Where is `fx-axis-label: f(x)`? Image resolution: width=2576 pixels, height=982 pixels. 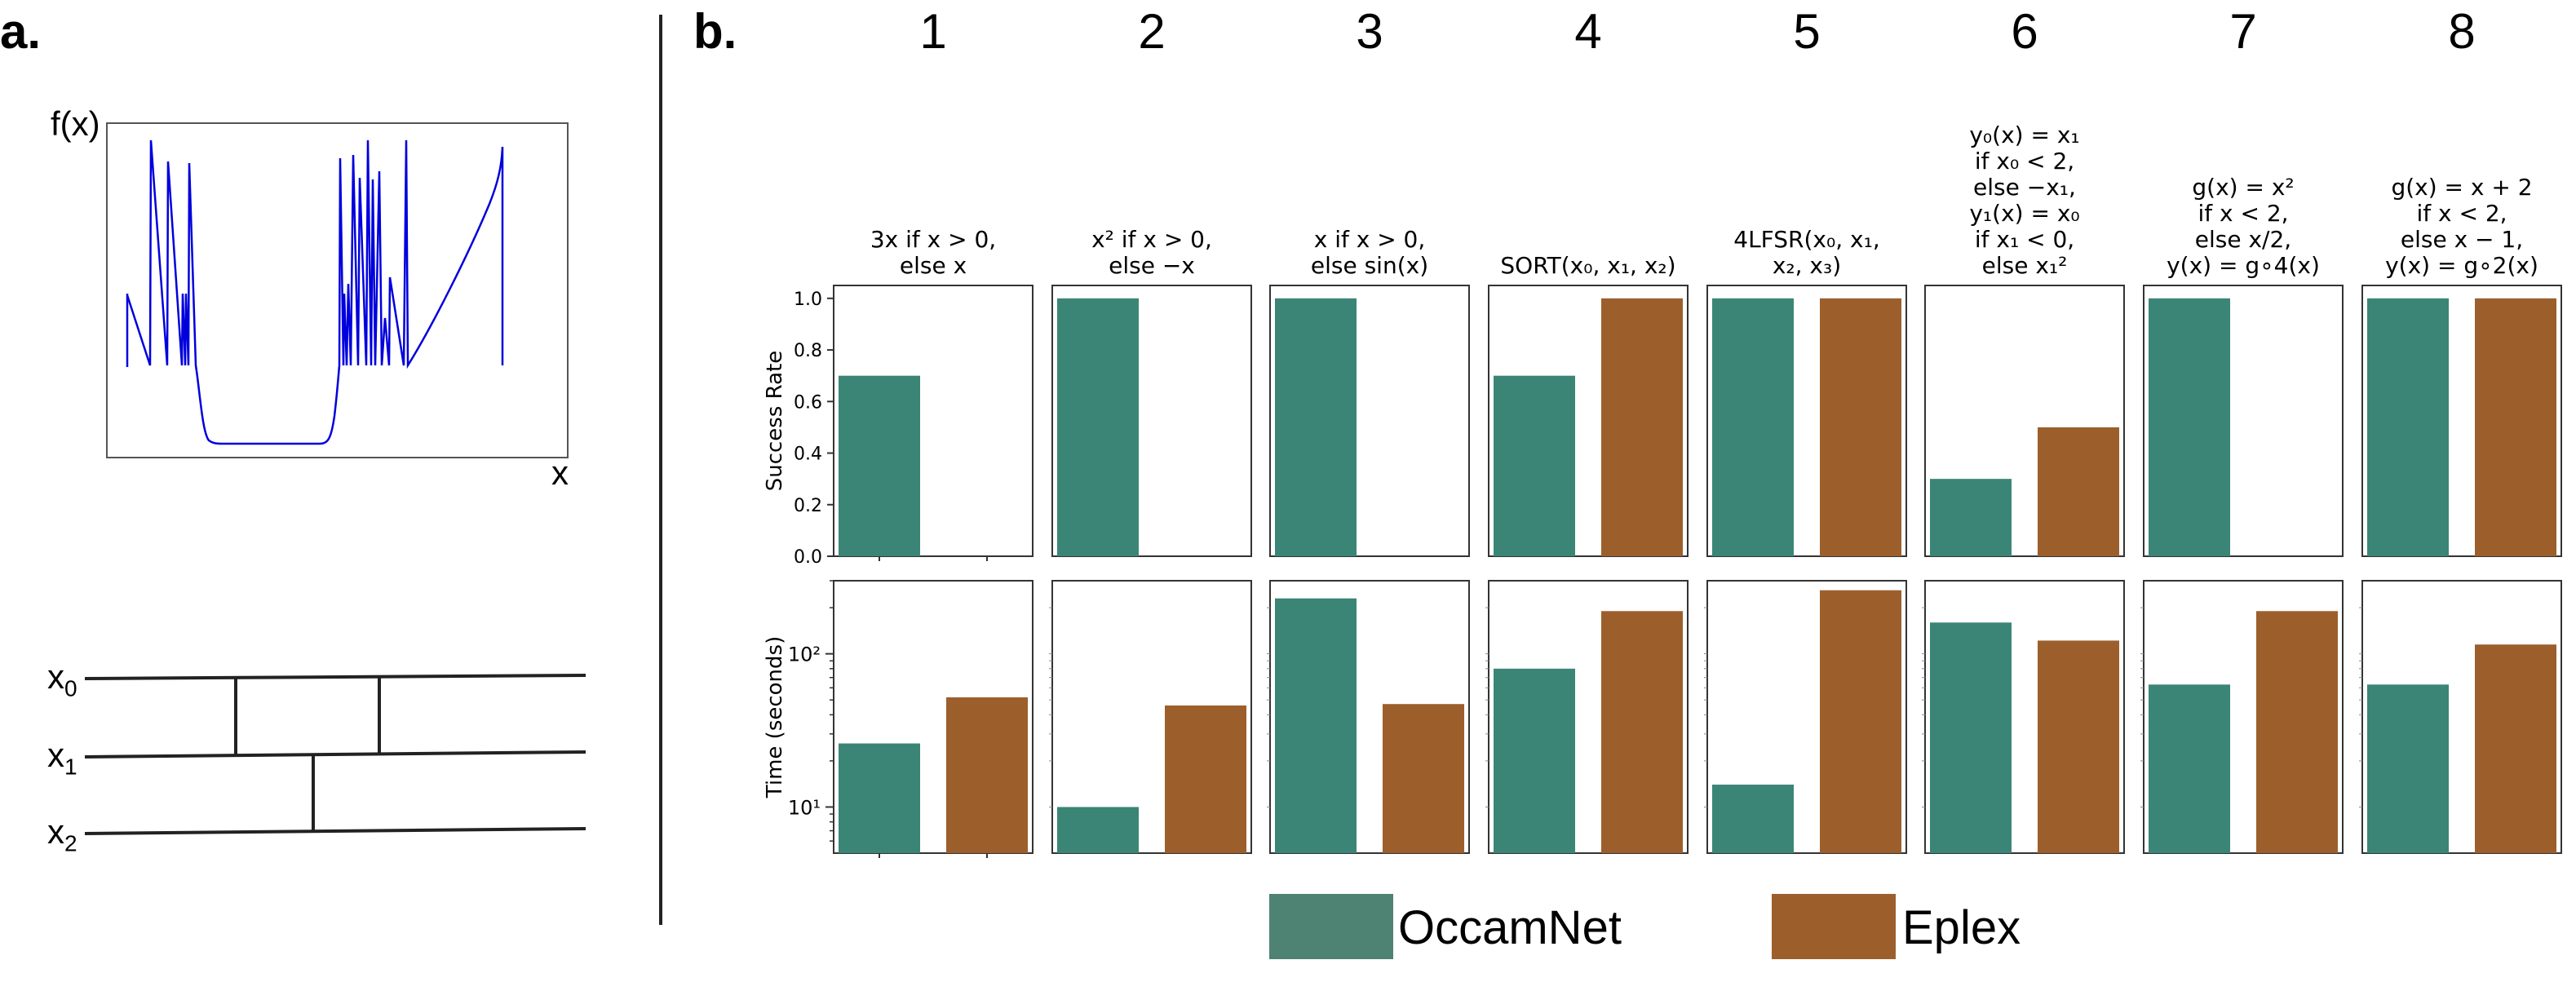 fx-axis-label: f(x) is located at coordinates (75, 123).